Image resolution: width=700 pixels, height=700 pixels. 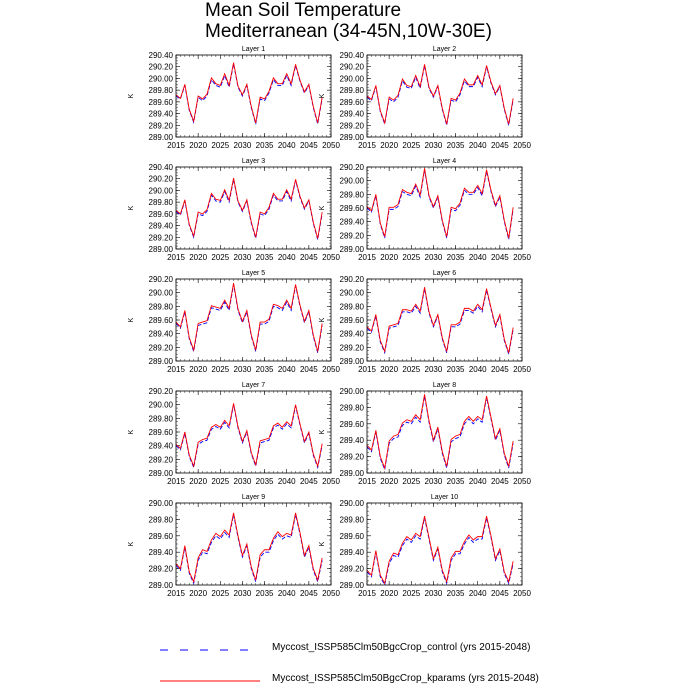 What do you see at coordinates (253, 49) in the screenshot?
I see `panel-title: Layer 1` at bounding box center [253, 49].